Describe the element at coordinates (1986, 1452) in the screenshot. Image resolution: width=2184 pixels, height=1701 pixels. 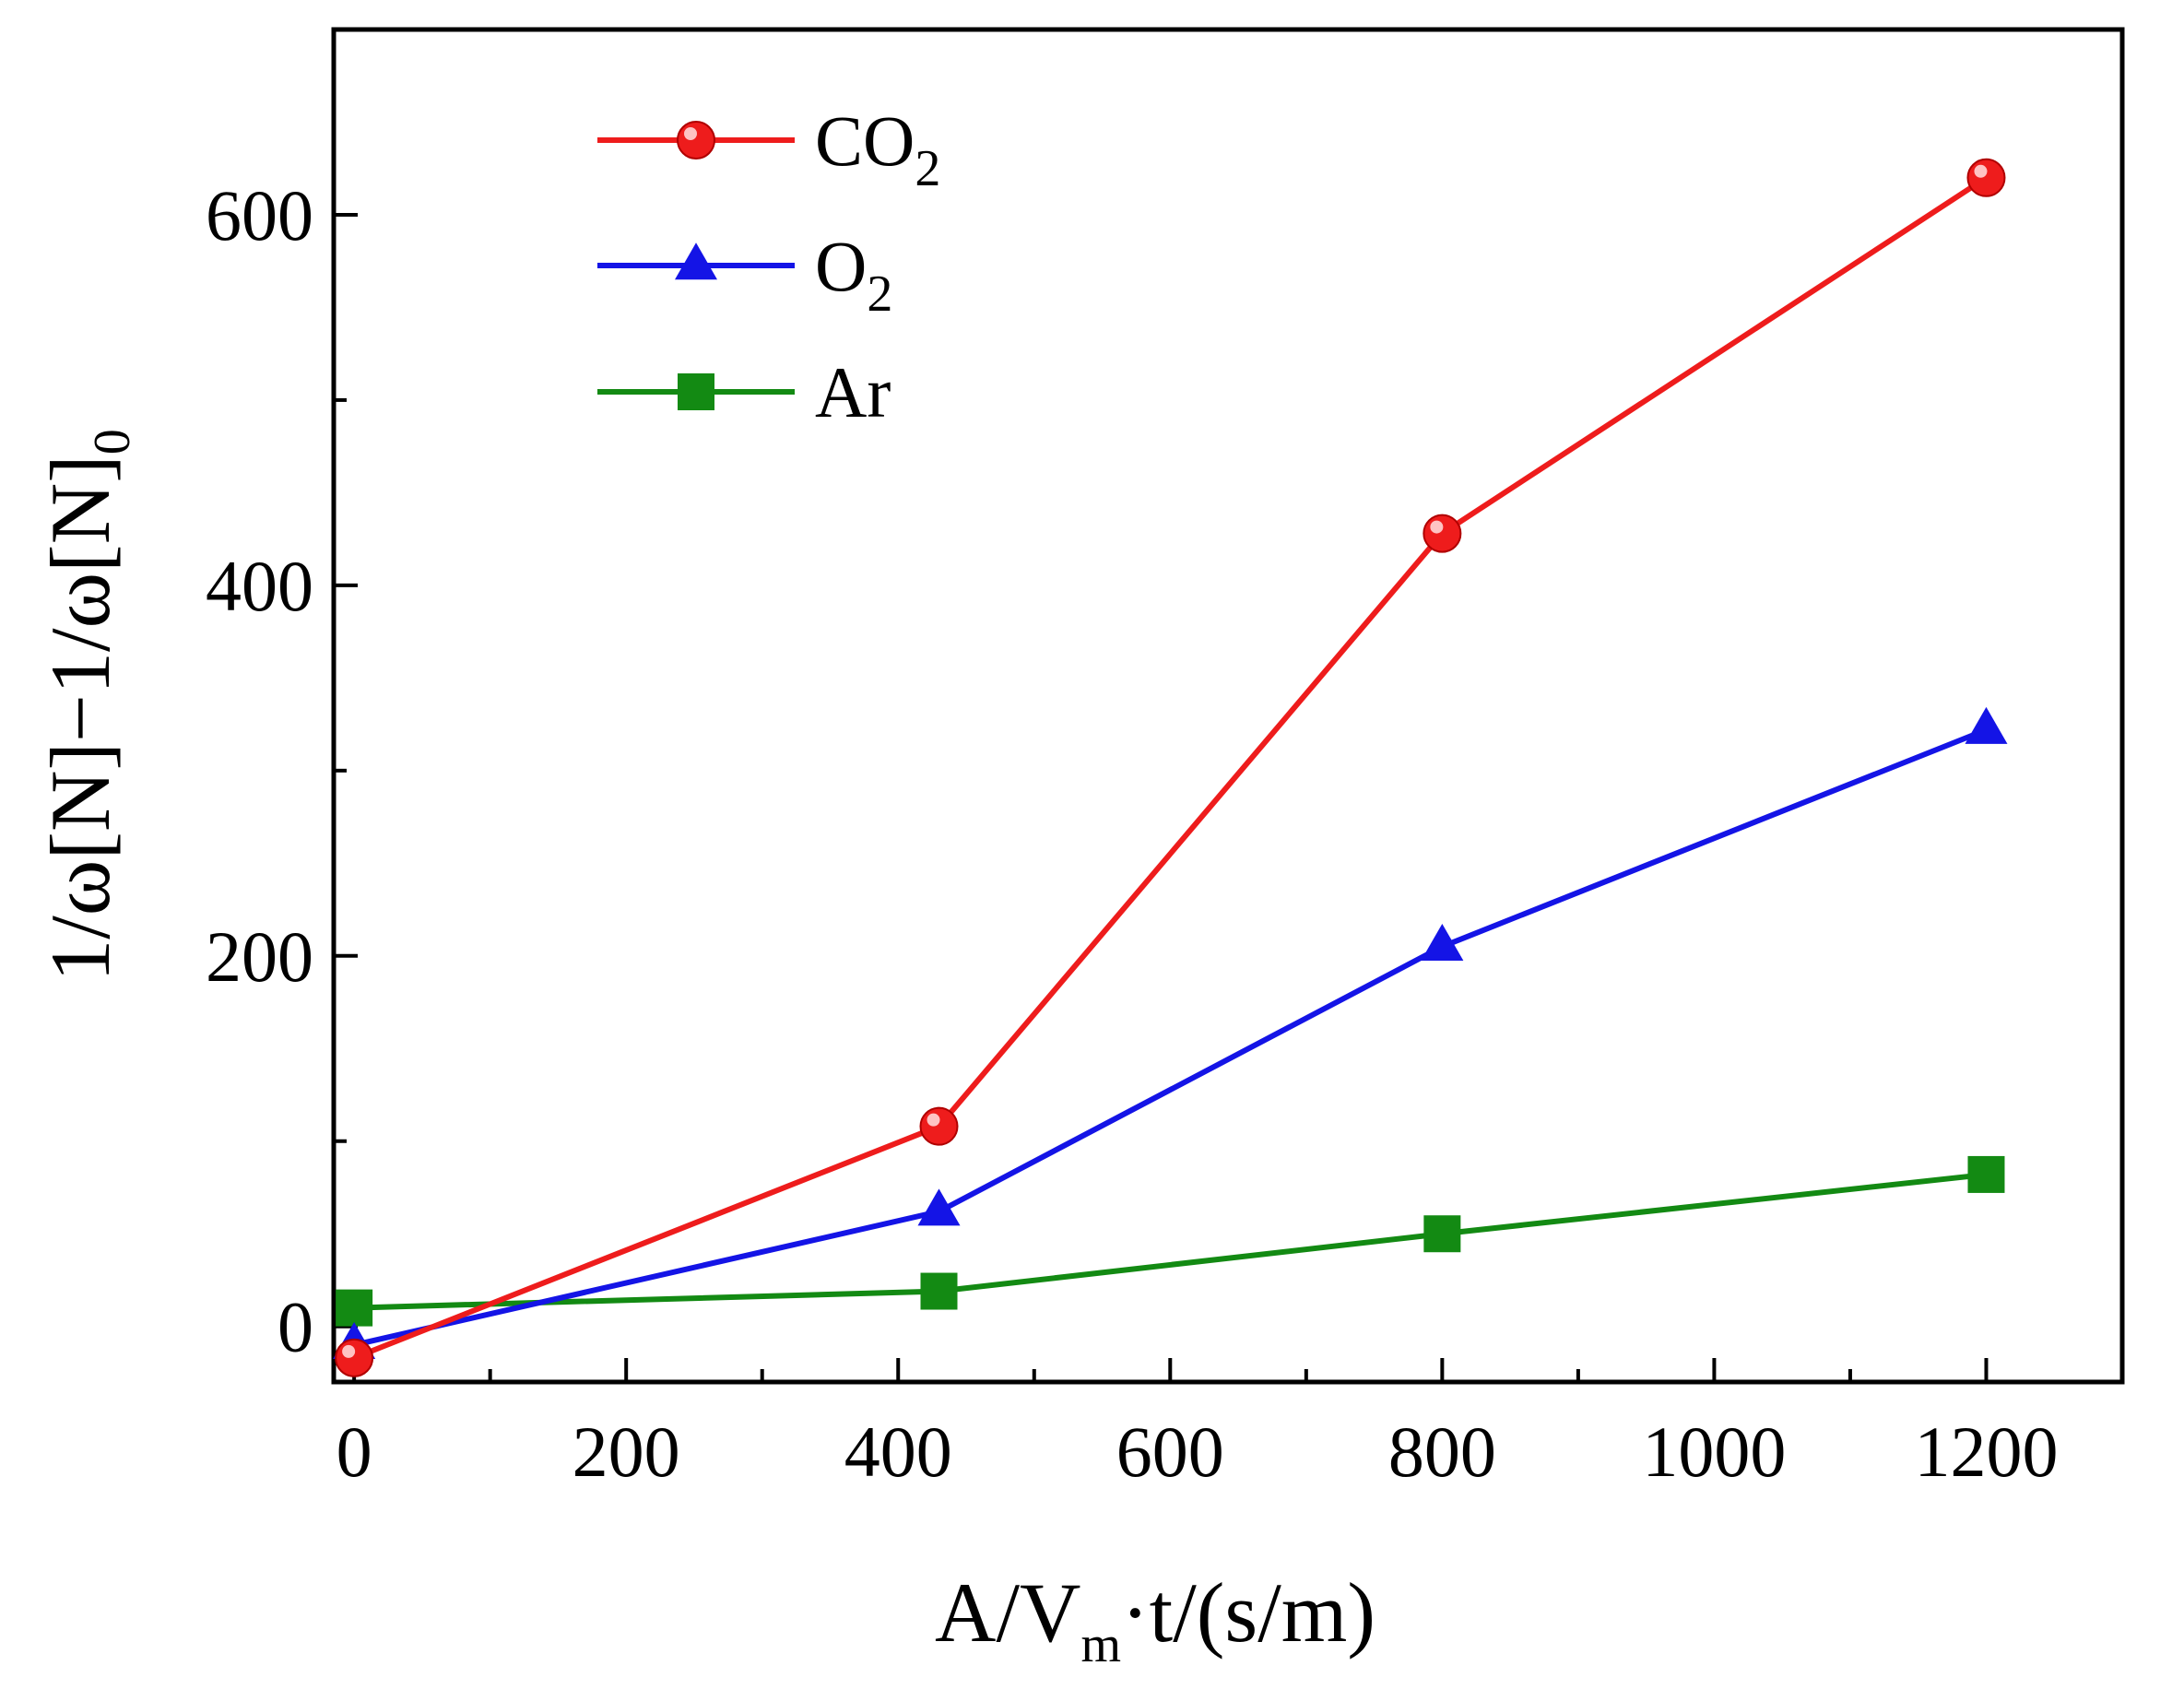
I see `x-tick-label: 1200` at that location.